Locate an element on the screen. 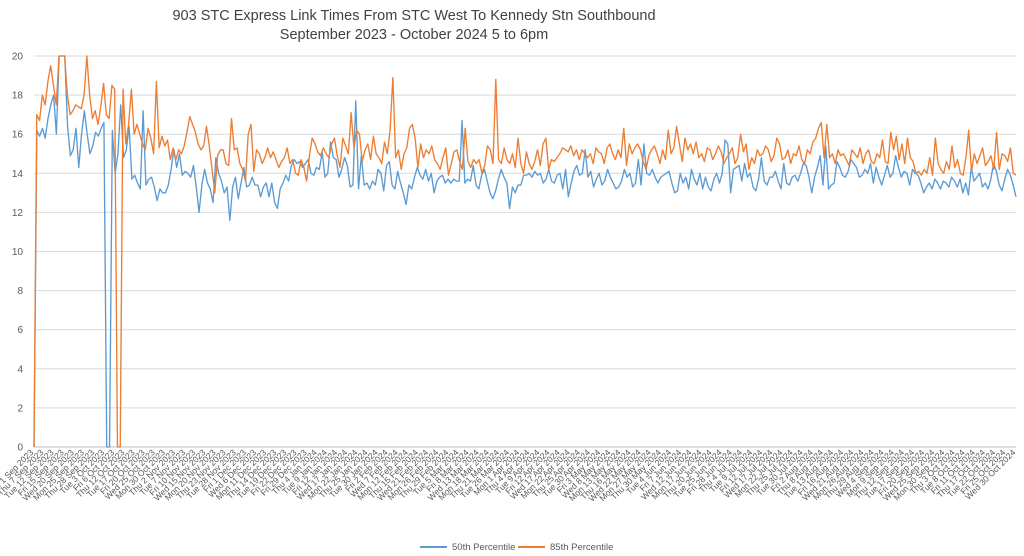  y-tick-label: 16 is located at coordinates (18, 135).